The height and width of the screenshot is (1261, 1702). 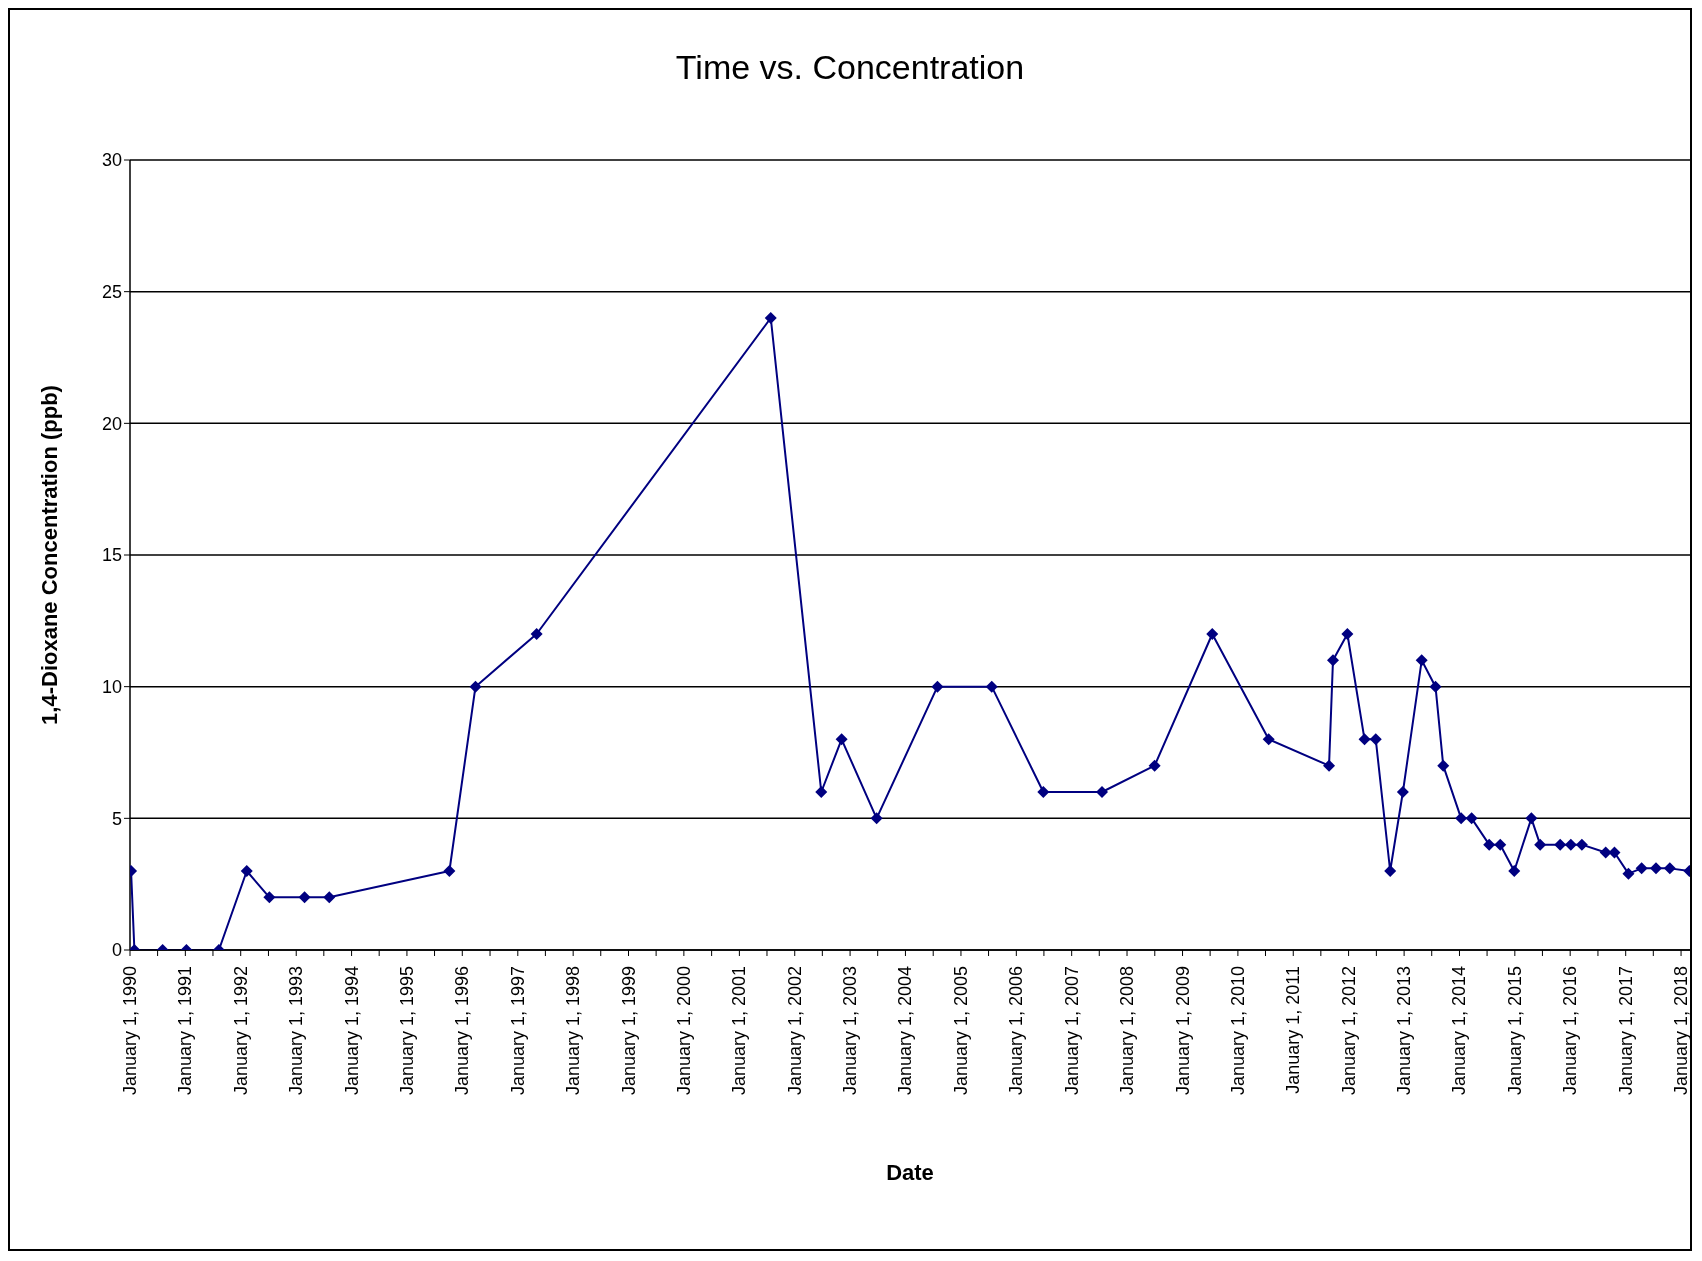 I want to click on y-tick-label: 5, so click(x=116, y=818).